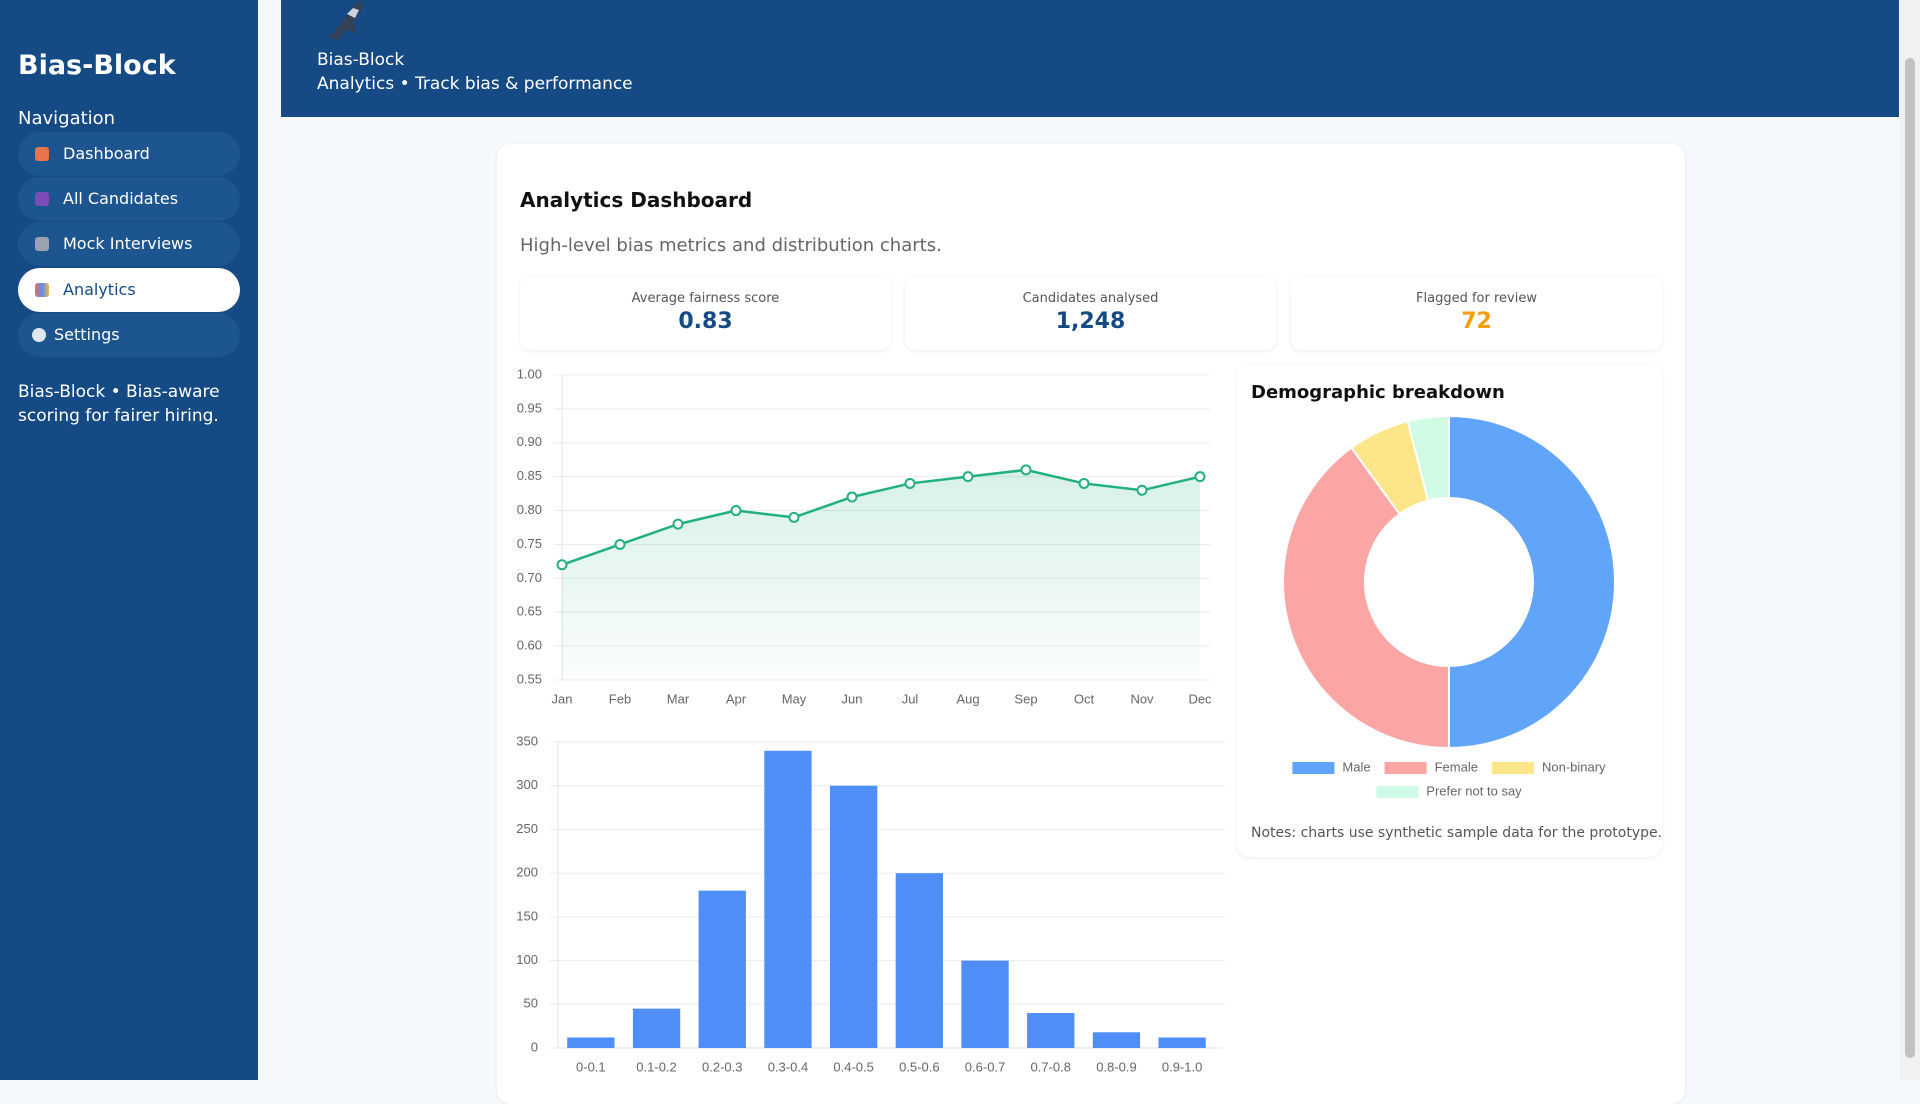 The width and height of the screenshot is (1920, 1104). Describe the element at coordinates (1574, 766) in the screenshot. I see `legend-label: Non-binary` at that location.